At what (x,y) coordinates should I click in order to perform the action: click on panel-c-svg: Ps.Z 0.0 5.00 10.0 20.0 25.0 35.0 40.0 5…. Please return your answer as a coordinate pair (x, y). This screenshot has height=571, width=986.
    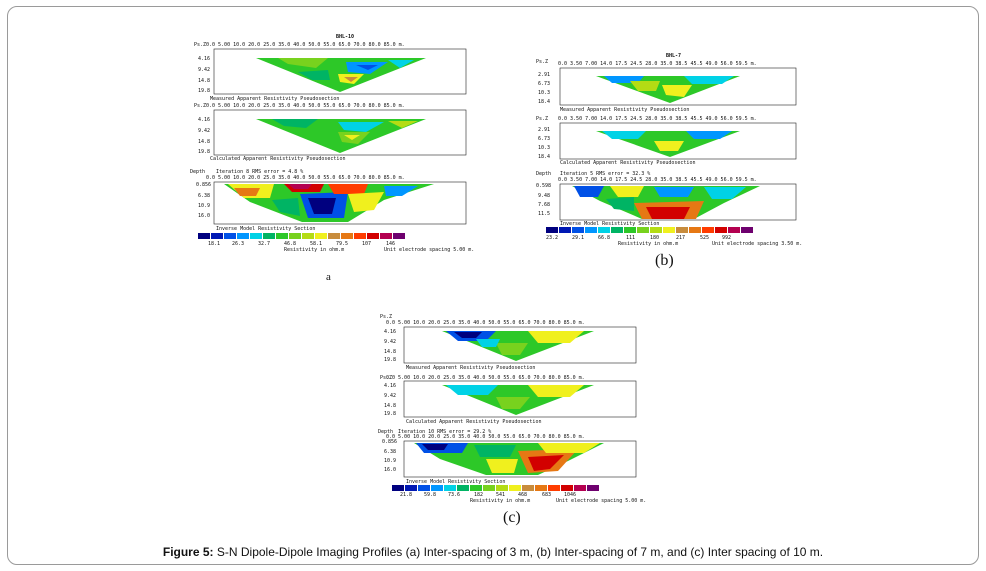
    Looking at the image, I should click on (512, 409).